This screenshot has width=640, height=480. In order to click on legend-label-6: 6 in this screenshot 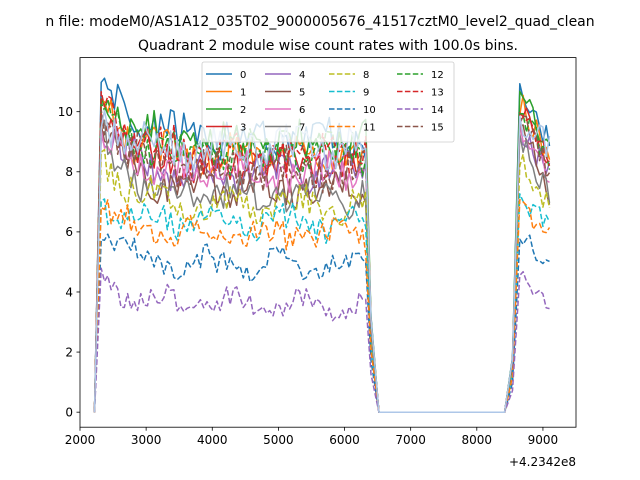, I will do `click(302, 110)`.